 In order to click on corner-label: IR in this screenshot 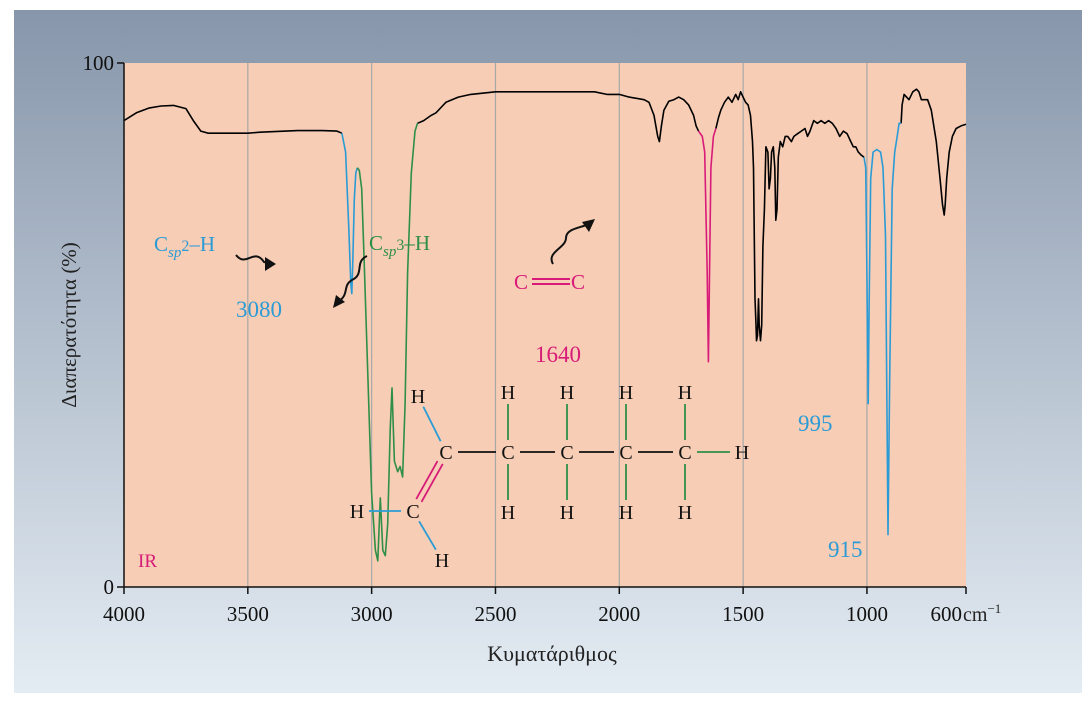, I will do `click(147, 561)`.